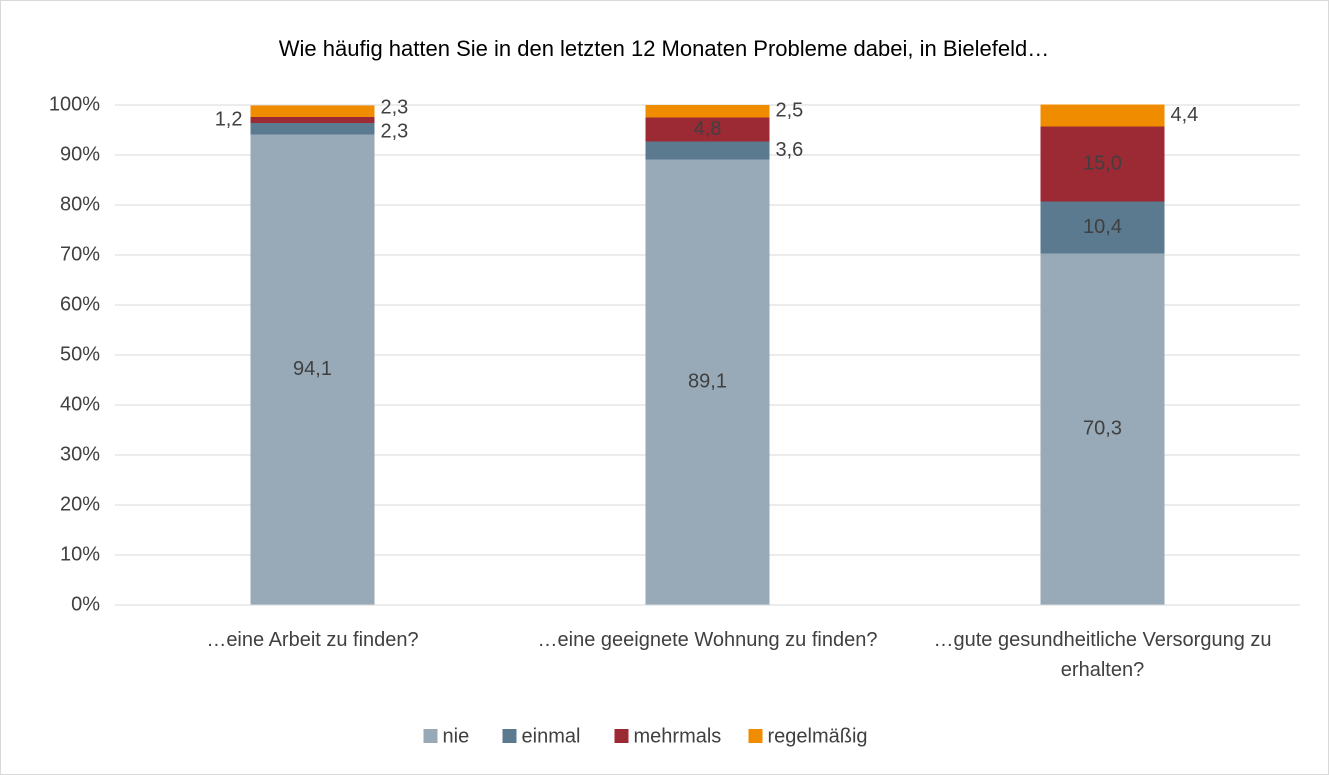  Describe the element at coordinates (551, 736) in the screenshot. I see `legend-label: einmal` at that location.